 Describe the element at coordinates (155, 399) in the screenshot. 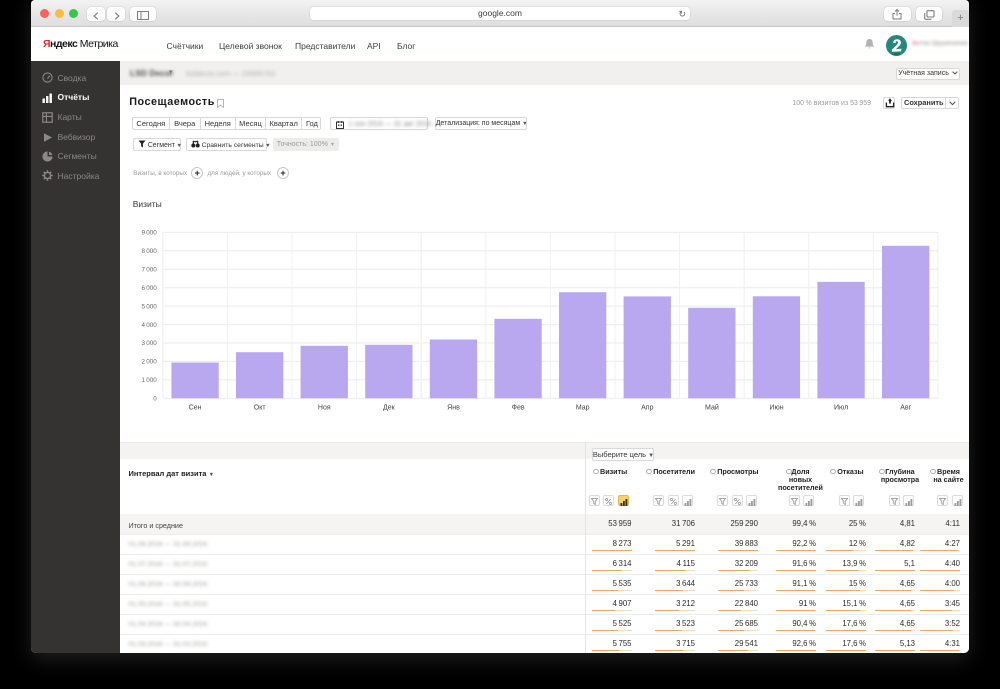

I see `svg-text: 0` at that location.